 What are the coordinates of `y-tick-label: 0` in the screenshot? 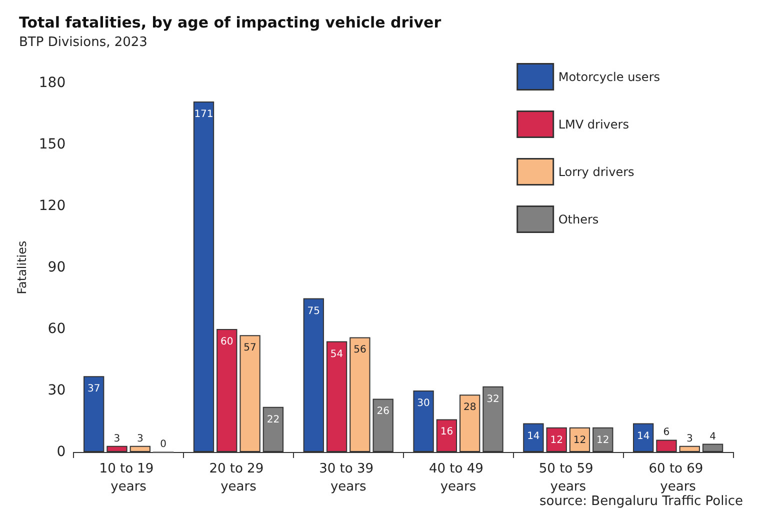 It's located at (61, 452).